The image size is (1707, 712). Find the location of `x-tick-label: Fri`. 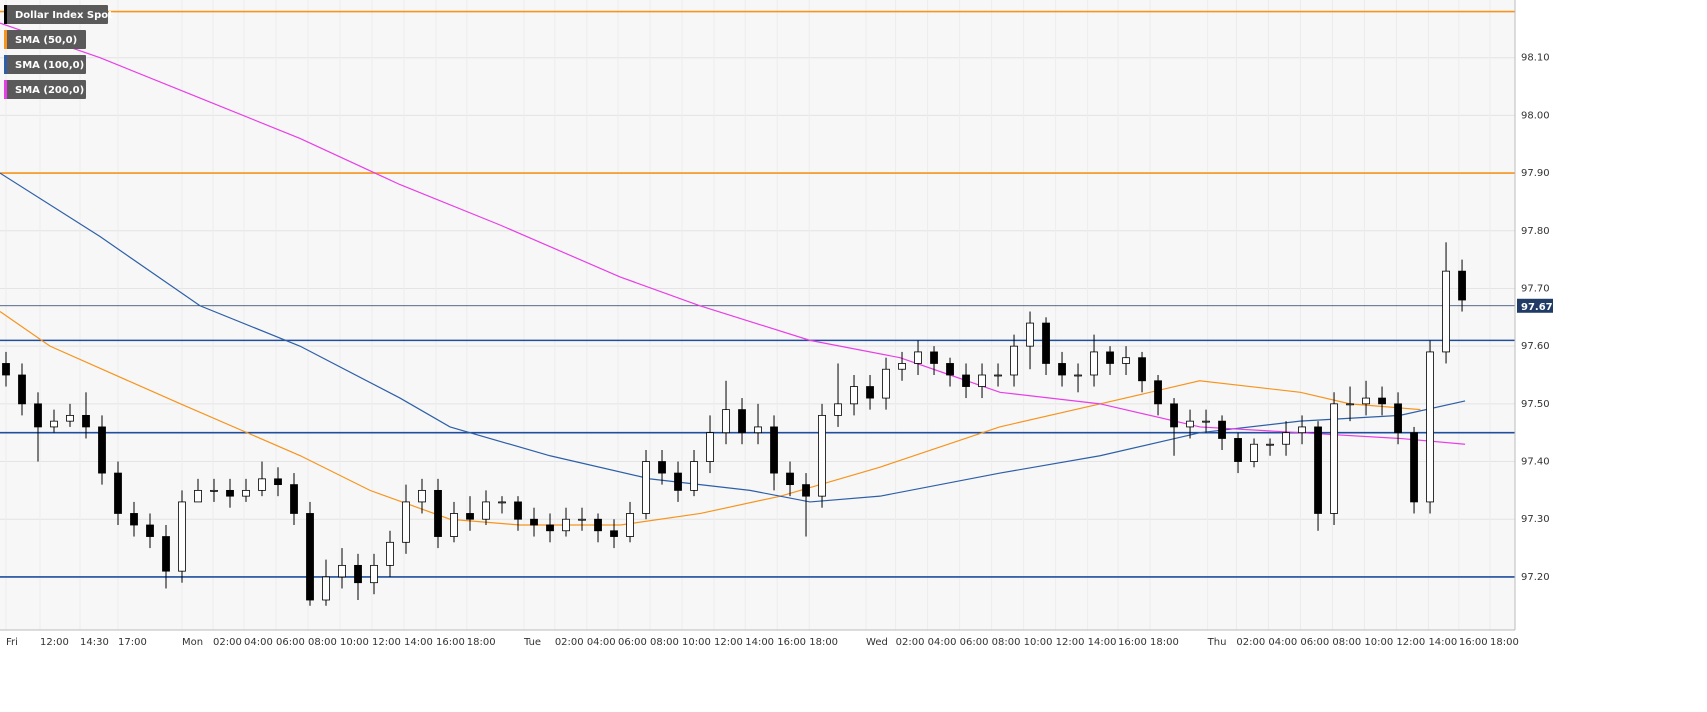

x-tick-label: Fri is located at coordinates (12, 642).